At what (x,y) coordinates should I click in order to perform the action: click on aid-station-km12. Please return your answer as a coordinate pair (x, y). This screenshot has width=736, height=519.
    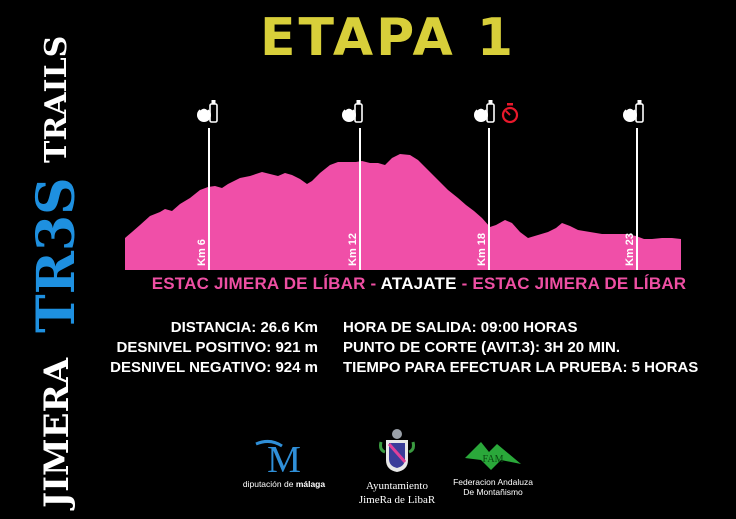
    Looking at the image, I should click on (352, 111).